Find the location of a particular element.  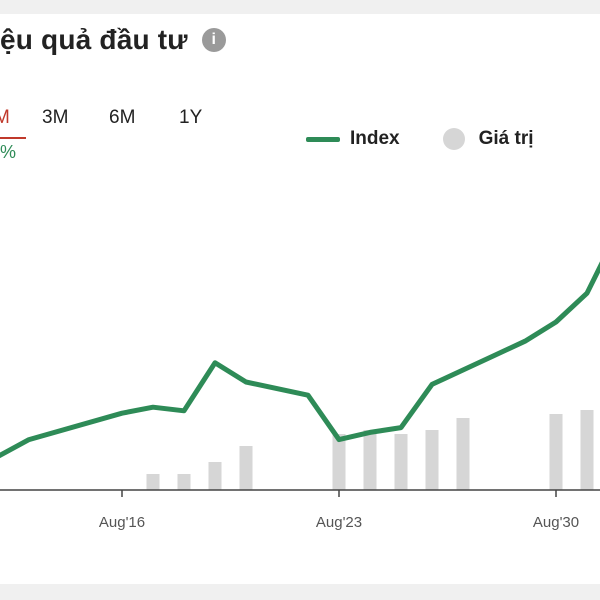

info-icon: i is located at coordinates (213, 40).